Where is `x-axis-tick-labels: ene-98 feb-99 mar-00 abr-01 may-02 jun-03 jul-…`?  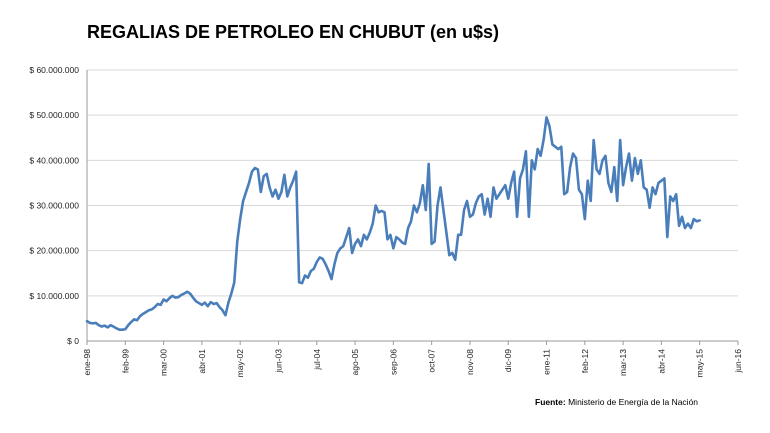 x-axis-tick-labels: ene-98 feb-99 mar-00 abr-01 may-02 jun-03 jul-… is located at coordinates (412, 363).